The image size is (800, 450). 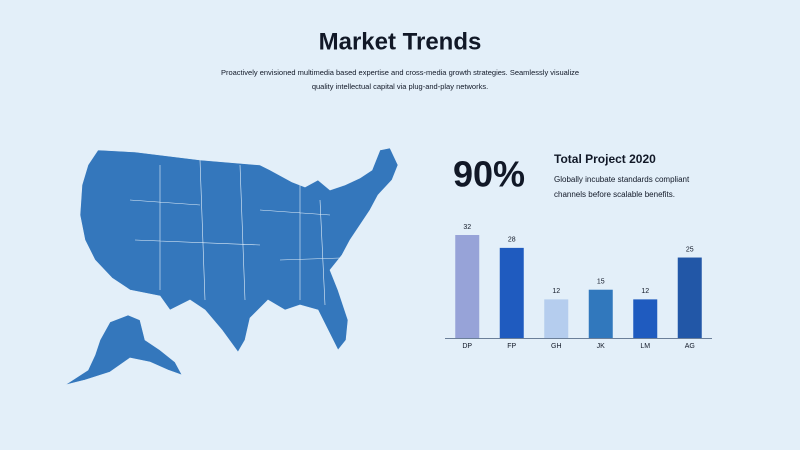 I want to click on x-tick-label: GH, so click(x=556, y=346).